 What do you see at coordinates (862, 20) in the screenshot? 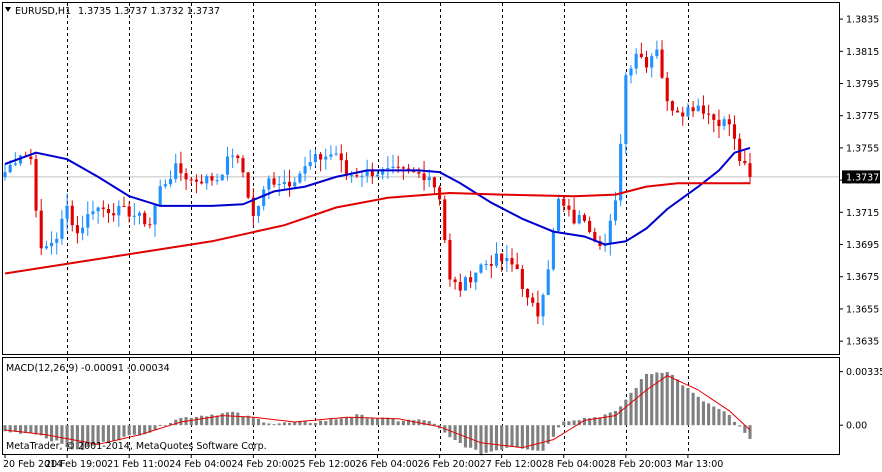
I see `price-tick-label: 1.3835` at bounding box center [862, 20].